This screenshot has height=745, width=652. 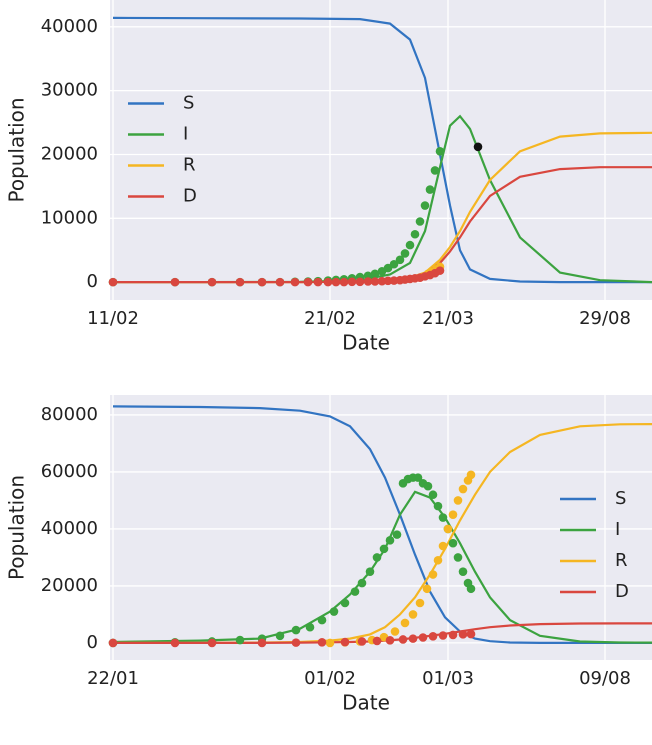 What do you see at coordinates (330, 318) in the screenshot?
I see `x-tick-label: 21/02` at bounding box center [330, 318].